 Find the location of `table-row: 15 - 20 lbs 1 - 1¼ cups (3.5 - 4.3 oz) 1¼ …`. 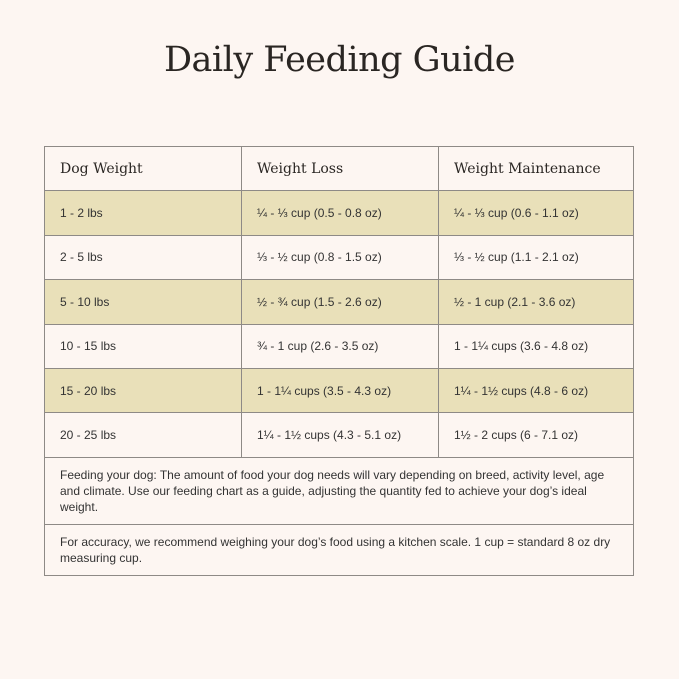

table-row: 15 - 20 lbs 1 - 1¼ cups (3.5 - 4.3 oz) 1¼ … is located at coordinates (339, 391).